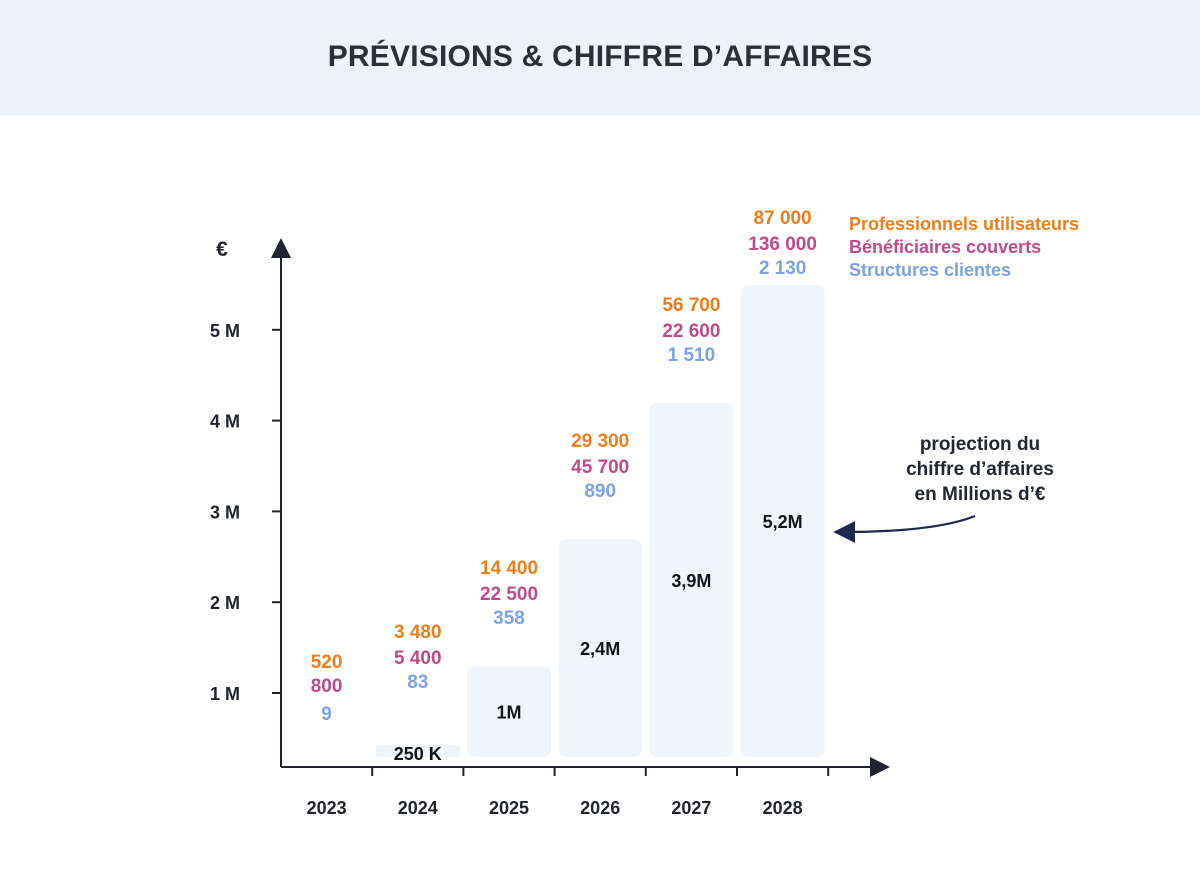  What do you see at coordinates (980, 444) in the screenshot?
I see `annotation-line-1: projection du` at bounding box center [980, 444].